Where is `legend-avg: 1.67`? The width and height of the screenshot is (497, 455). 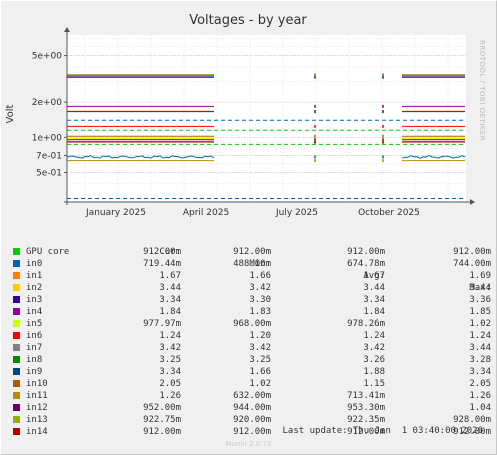
legend-avg: 1.67 is located at coordinates (374, 276).